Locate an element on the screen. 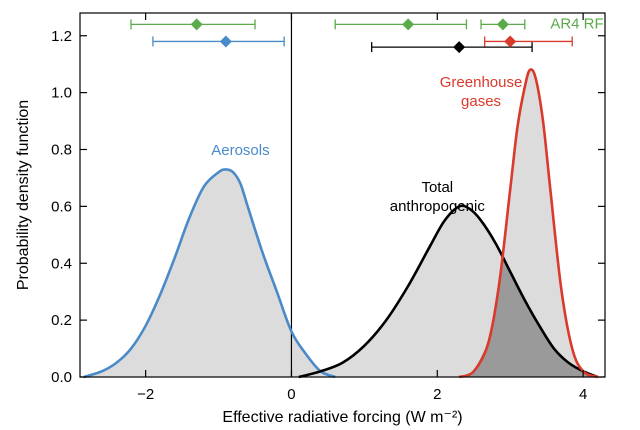  y-tick-label: 0.6 is located at coordinates (61, 206).